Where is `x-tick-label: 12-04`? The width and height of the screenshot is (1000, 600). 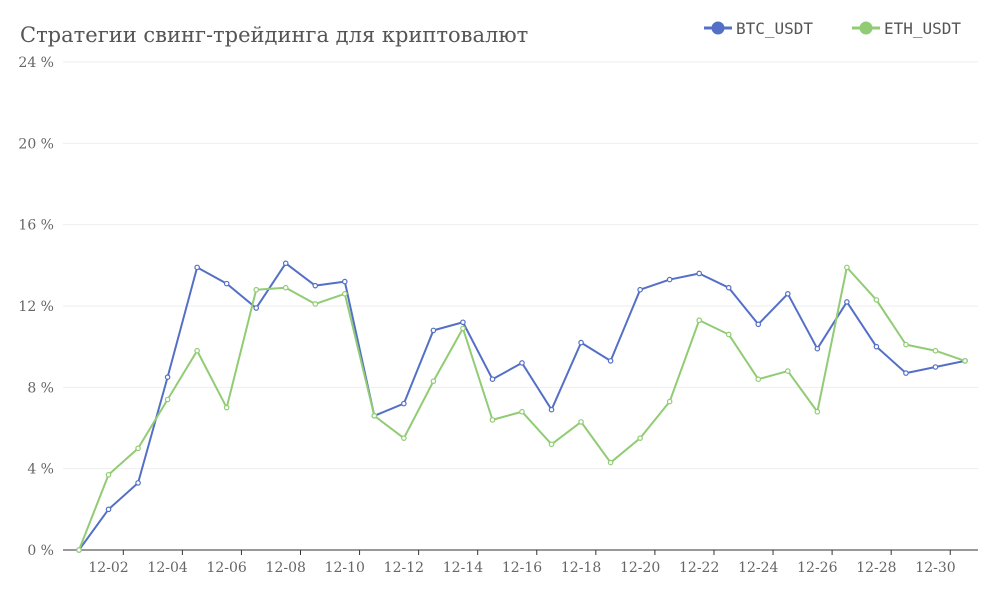 x-tick-label: 12-04 is located at coordinates (167, 568).